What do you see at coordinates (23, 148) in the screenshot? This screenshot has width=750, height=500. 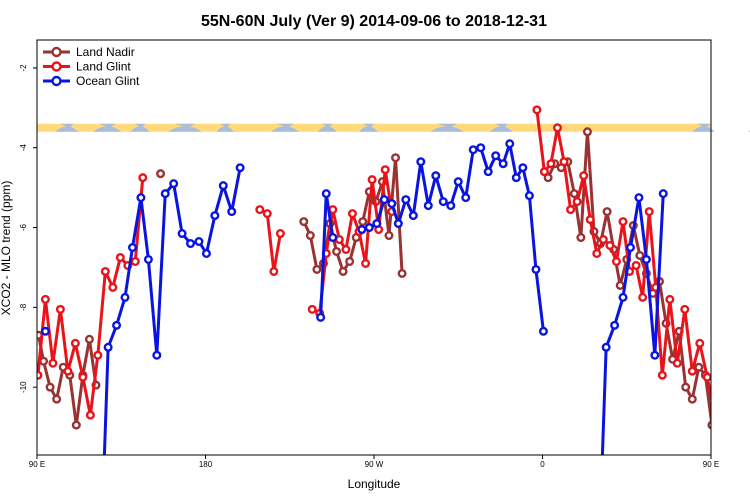 I see `y-tick-label: -4` at bounding box center [23, 148].